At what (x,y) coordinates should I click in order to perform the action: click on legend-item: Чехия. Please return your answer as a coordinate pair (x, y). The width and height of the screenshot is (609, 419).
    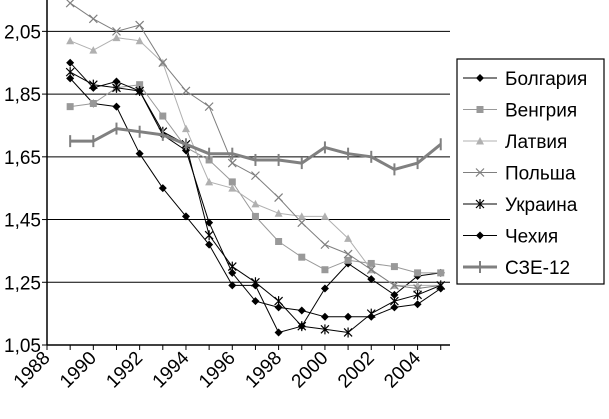
    Looking at the image, I should click on (510, 237).